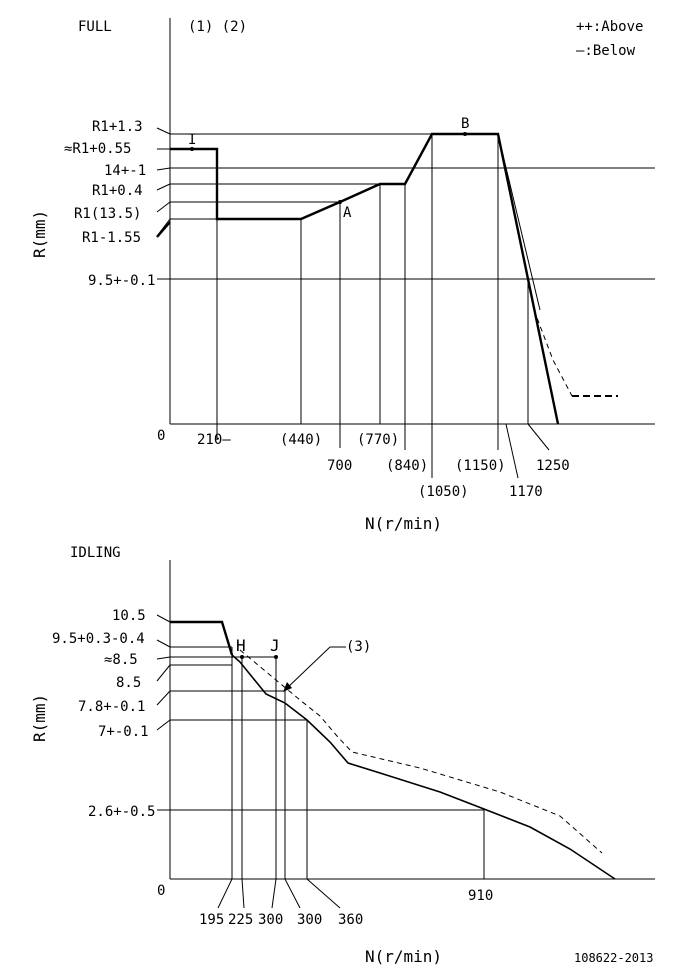  What do you see at coordinates (340, 202) in the screenshot?
I see `full-point-a-dot` at bounding box center [340, 202].